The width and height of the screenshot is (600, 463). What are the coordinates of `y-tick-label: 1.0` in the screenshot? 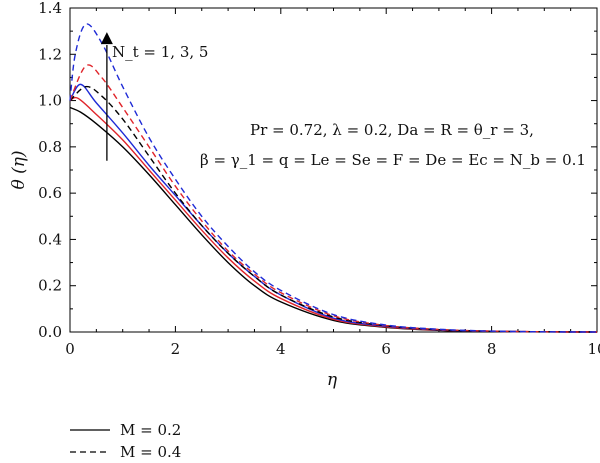 It's located at (50, 101).